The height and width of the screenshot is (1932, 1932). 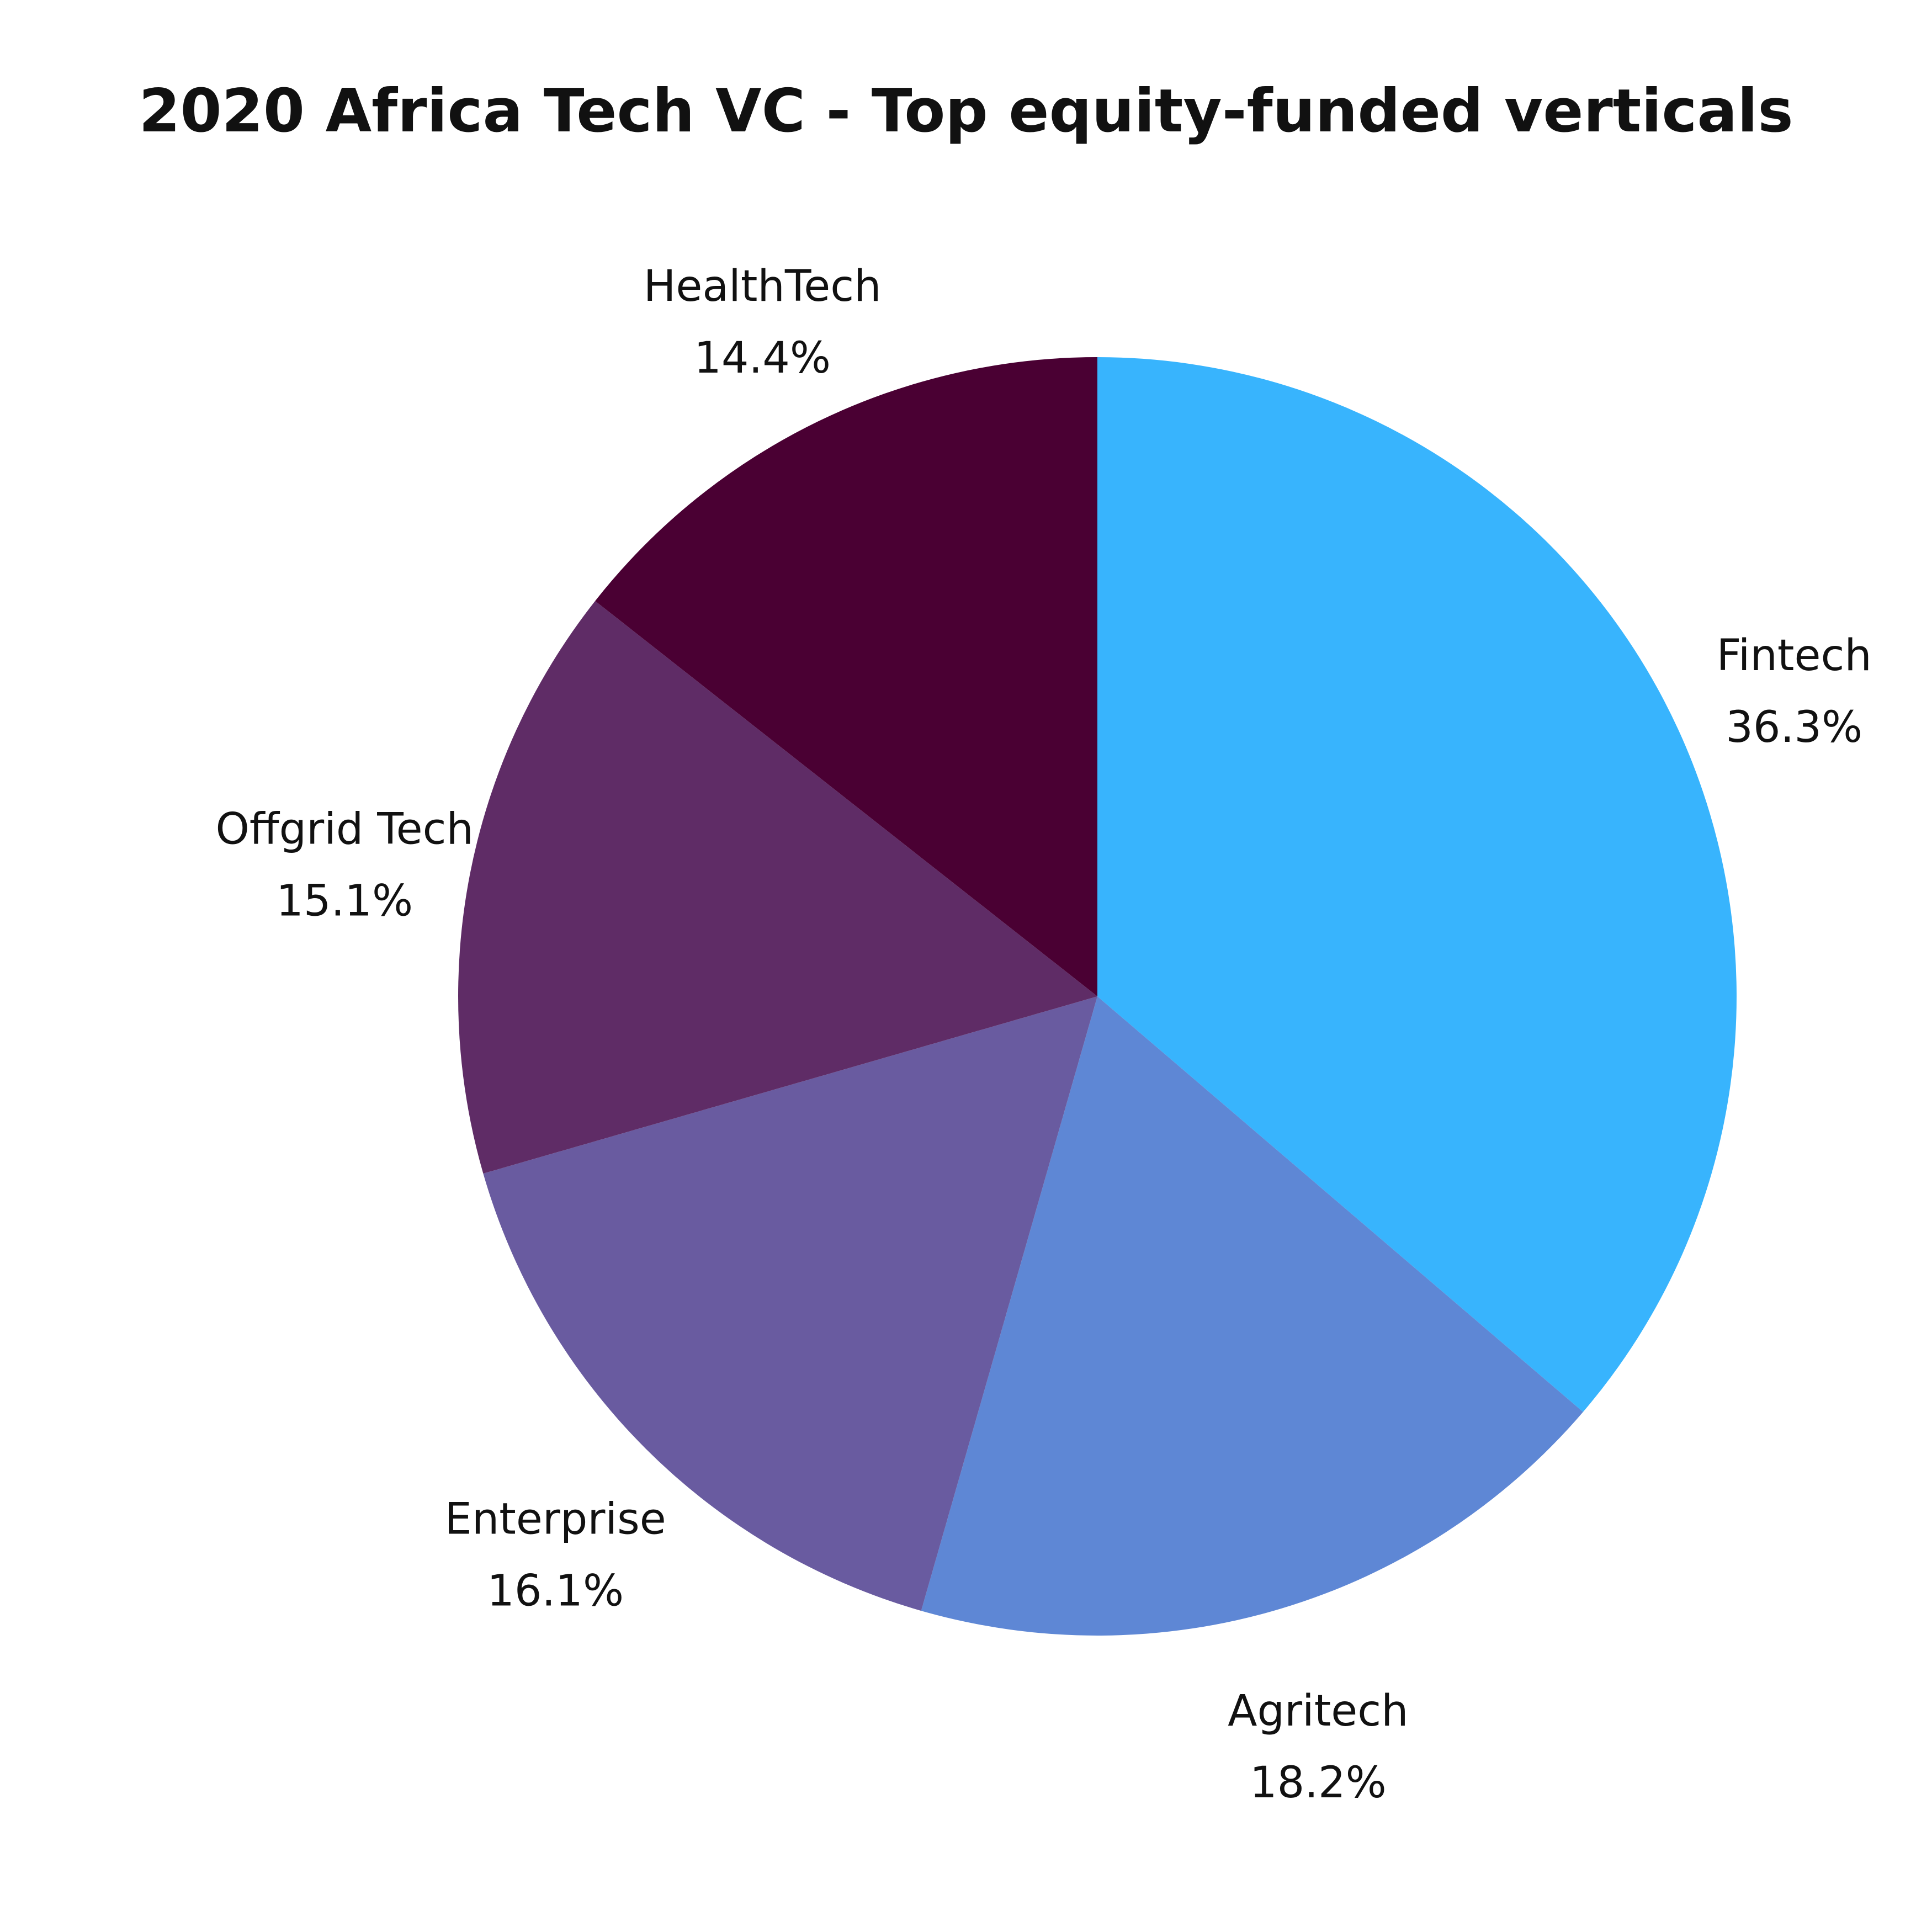 What do you see at coordinates (1318, 1783) in the screenshot?
I see `slice-percent-label: 18.2%` at bounding box center [1318, 1783].